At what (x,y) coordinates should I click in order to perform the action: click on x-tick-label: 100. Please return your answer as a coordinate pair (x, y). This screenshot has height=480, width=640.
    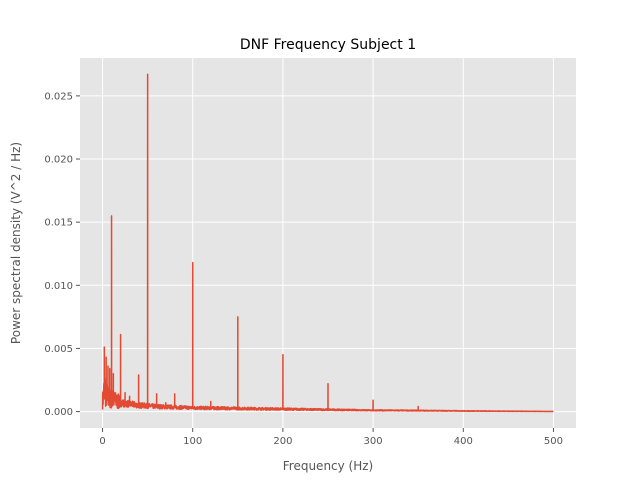
    Looking at the image, I should click on (192, 441).